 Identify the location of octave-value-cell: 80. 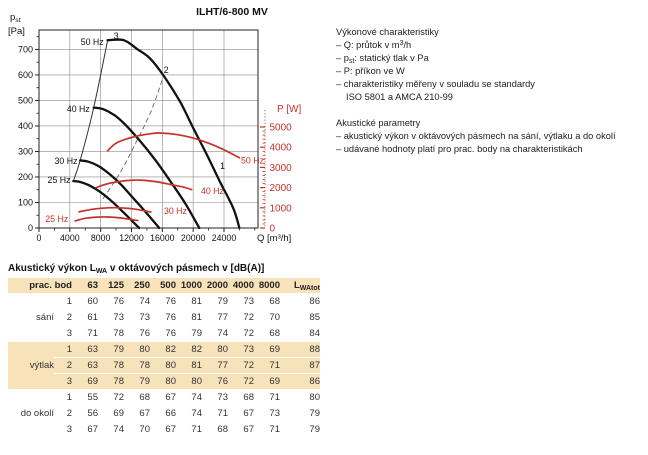
(215, 350).